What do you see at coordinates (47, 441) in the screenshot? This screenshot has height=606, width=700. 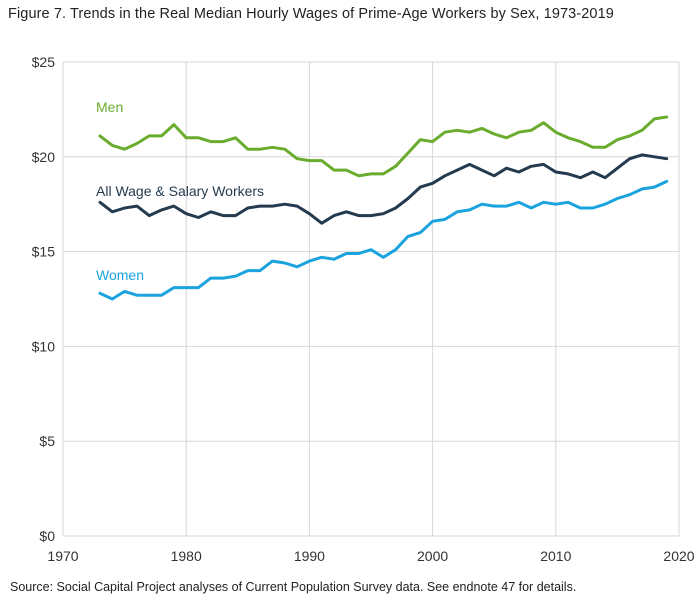 I see `y-tick-label: $5` at bounding box center [47, 441].